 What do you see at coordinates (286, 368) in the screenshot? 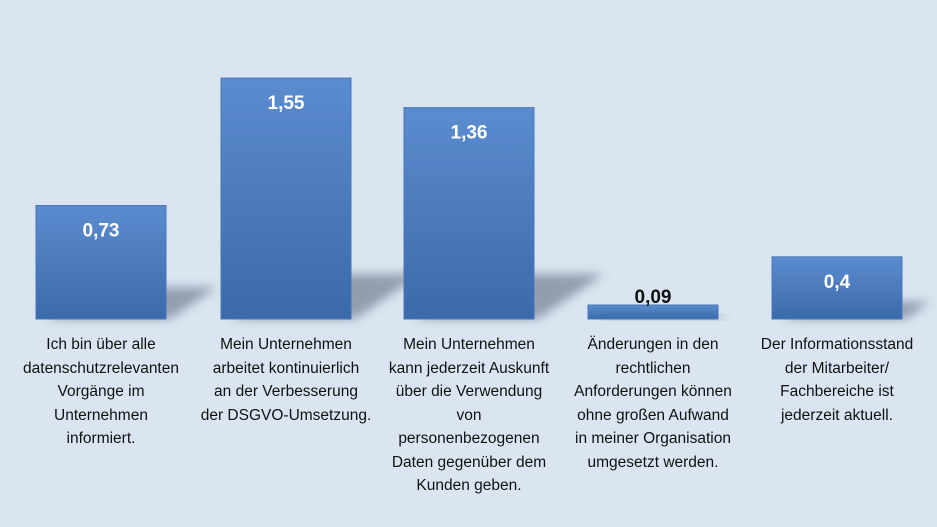
I see `category-label-line: arbeitet kontinuierlich` at bounding box center [286, 368].